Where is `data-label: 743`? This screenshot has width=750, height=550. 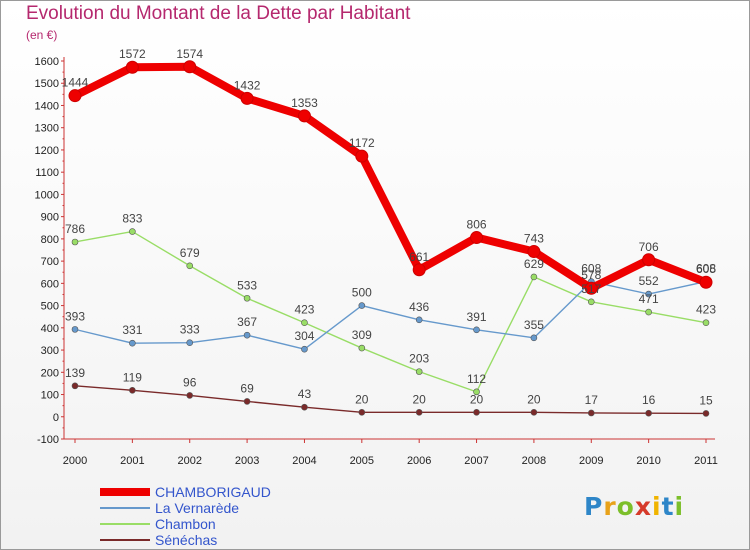 data-label: 743 is located at coordinates (534, 239).